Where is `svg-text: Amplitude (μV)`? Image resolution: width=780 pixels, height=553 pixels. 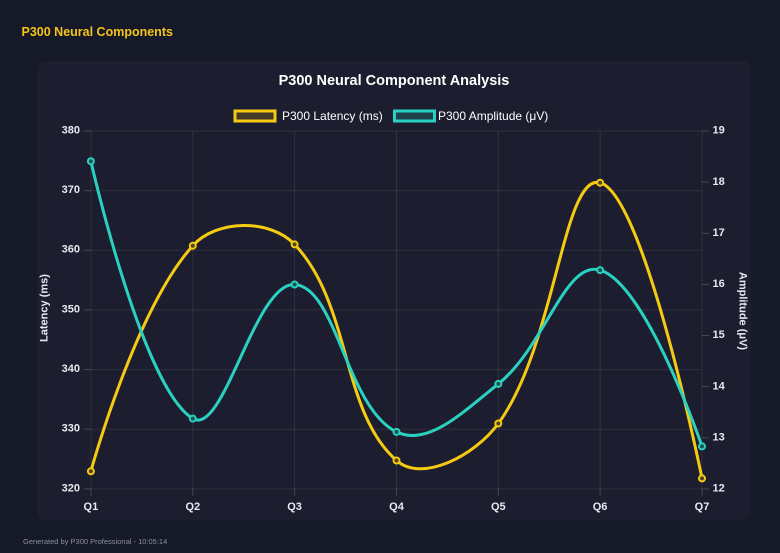 svg-text: Amplitude (μV) is located at coordinates (743, 311).